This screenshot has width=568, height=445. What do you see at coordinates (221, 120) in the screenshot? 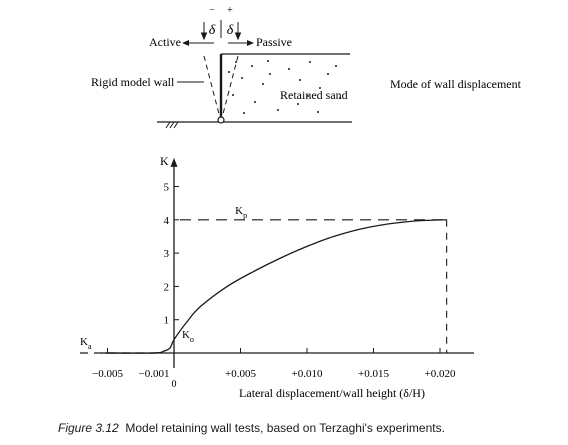
I see `wall-hinge` at bounding box center [221, 120].